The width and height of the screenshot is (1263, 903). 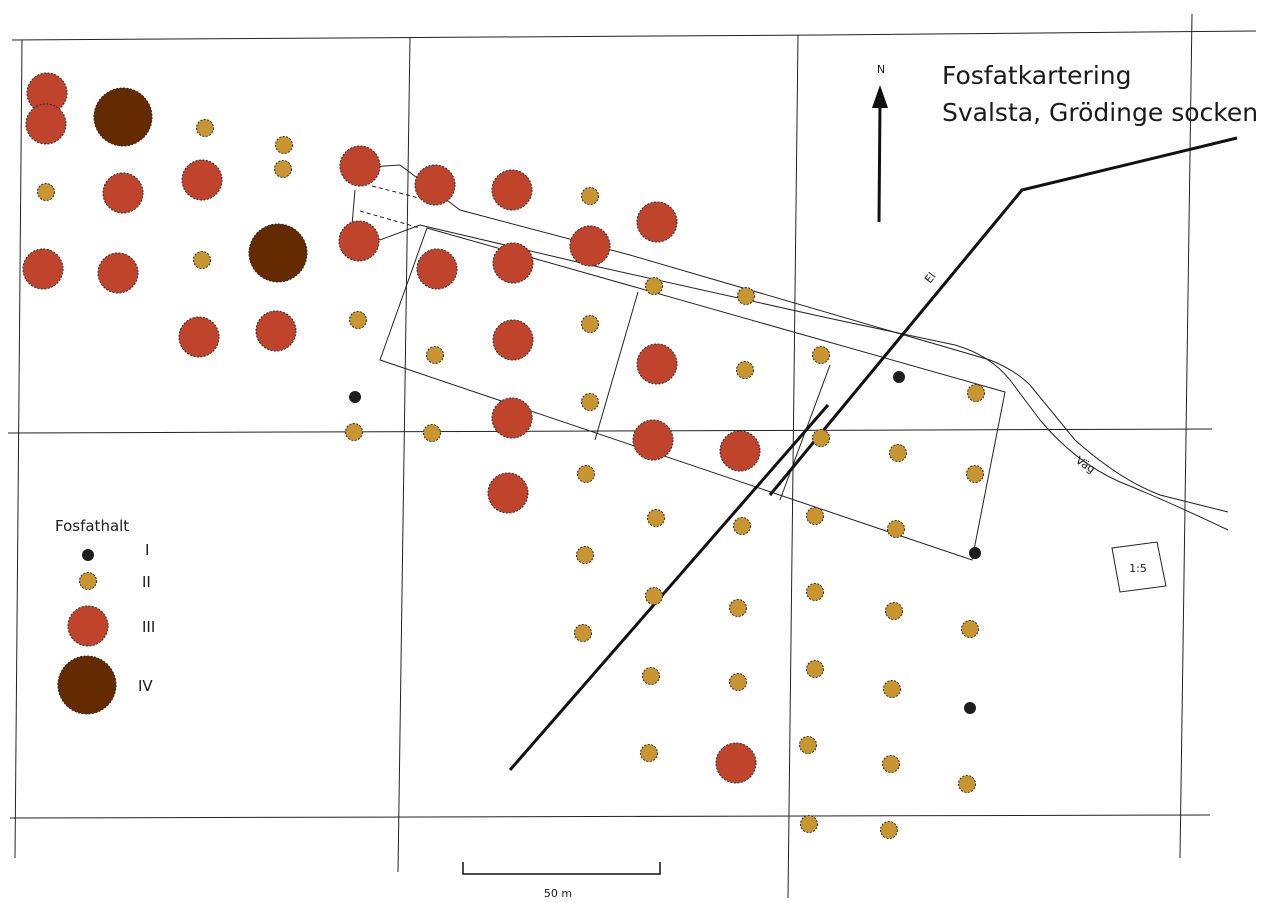 What do you see at coordinates (558, 893) in the screenshot?
I see `scale-bar-label: 50 m` at bounding box center [558, 893].